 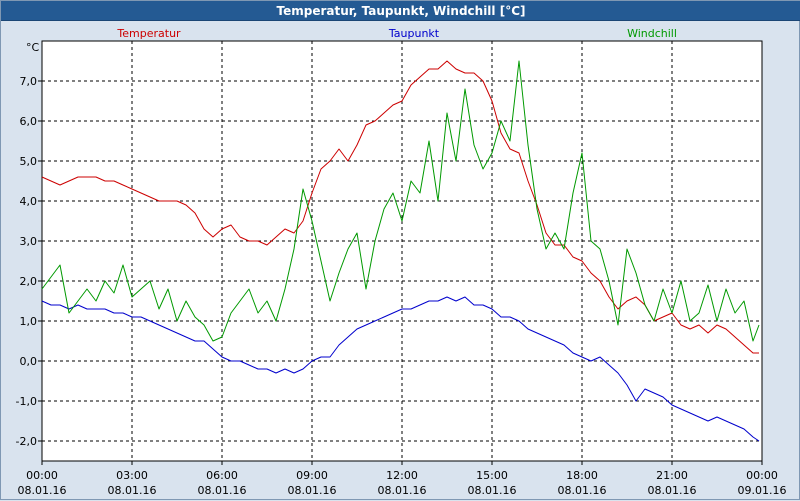 I want to click on legend: Temperatur Taupunkt Windchill, so click(x=396, y=33).